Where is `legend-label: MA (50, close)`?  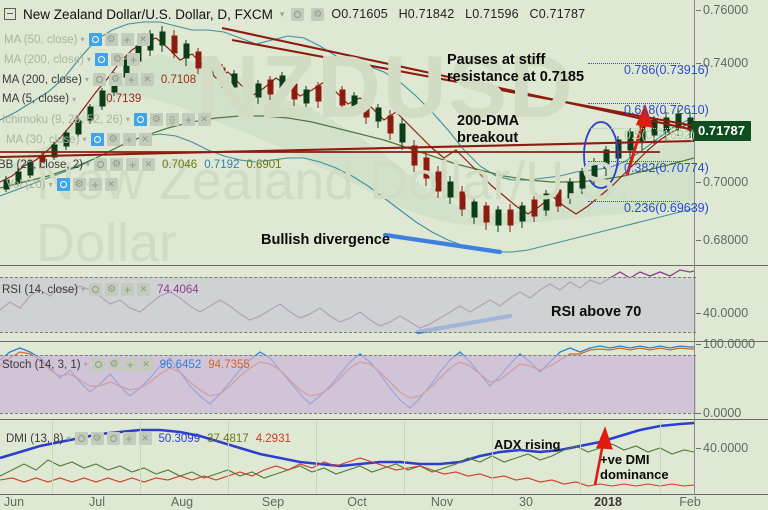
legend-label: MA (50, close) is located at coordinates (41, 39).